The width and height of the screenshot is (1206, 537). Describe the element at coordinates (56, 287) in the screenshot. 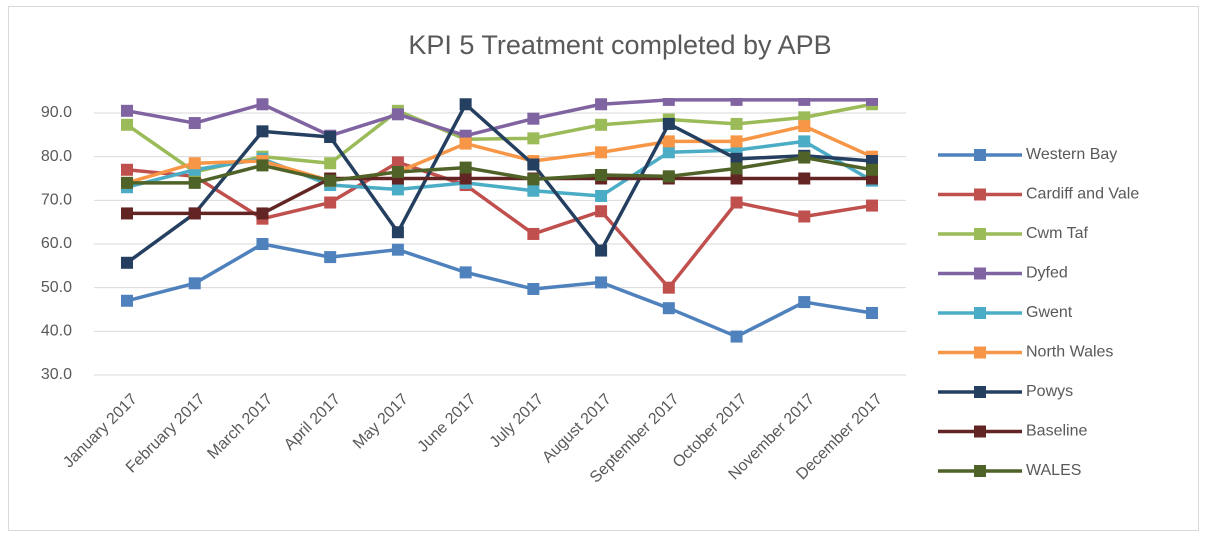

I see `y-tick-label: 50.0` at that location.